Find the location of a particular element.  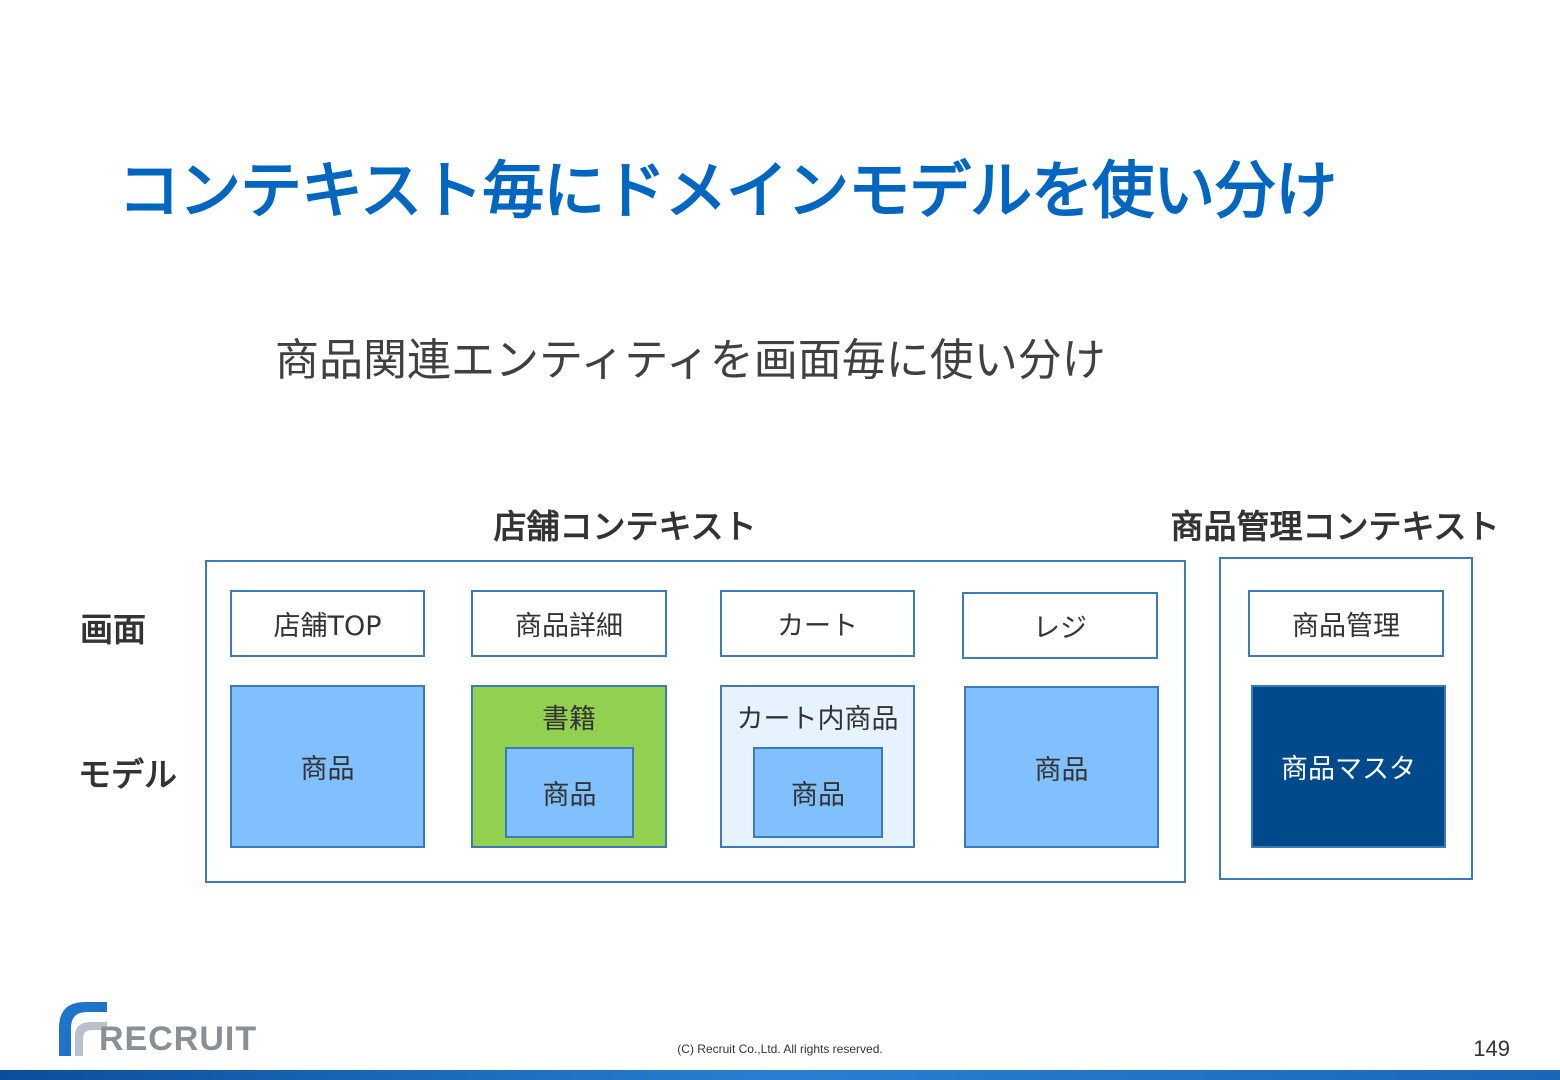

model-product-register: 商品 is located at coordinates (1061, 767).